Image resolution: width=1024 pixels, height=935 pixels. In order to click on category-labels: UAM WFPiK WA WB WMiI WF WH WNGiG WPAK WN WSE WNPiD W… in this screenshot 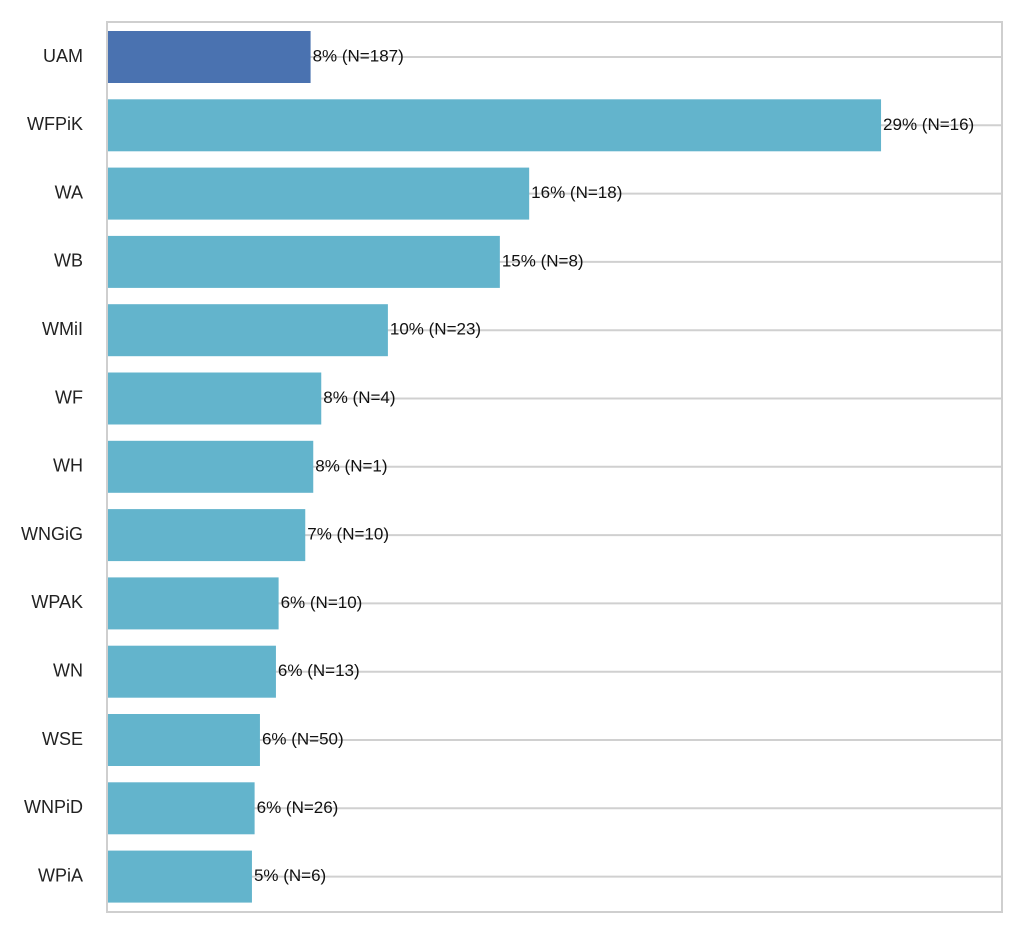, I will do `click(52, 466)`.